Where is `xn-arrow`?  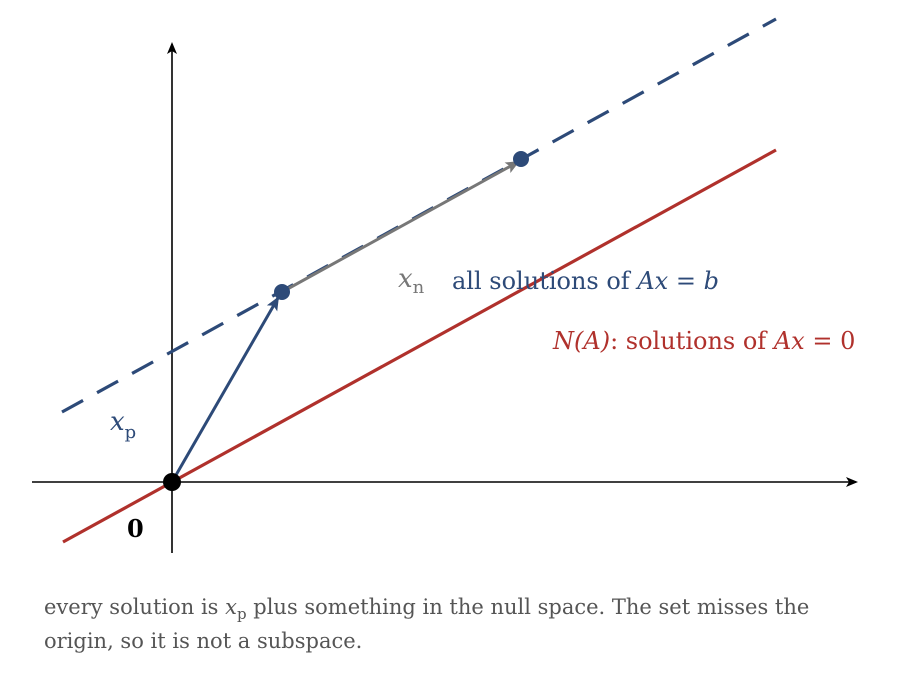
xn-arrow is located at coordinates (400, 227).